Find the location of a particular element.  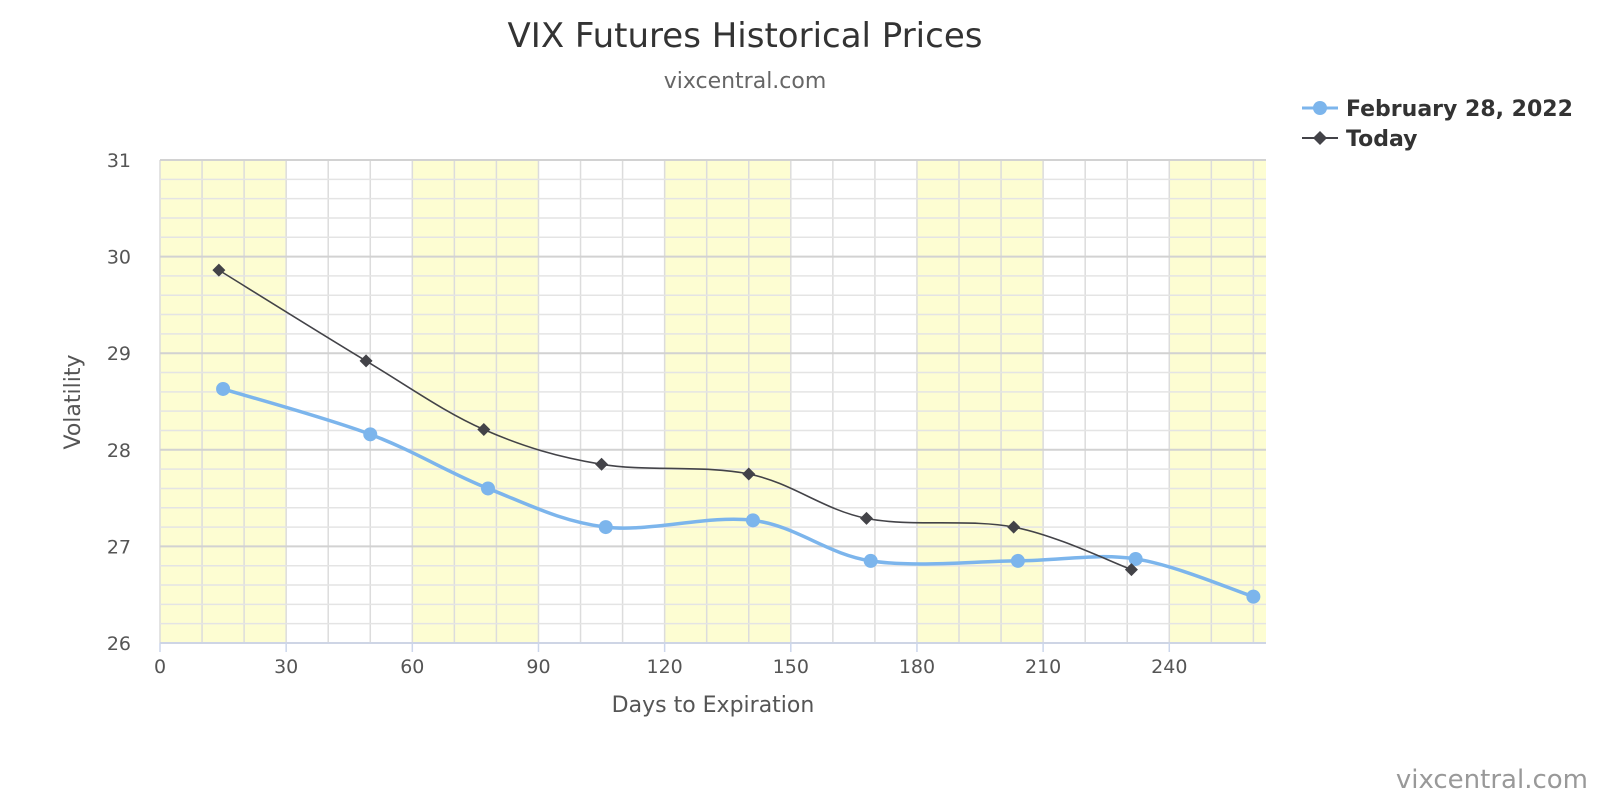

x-axis-ticks: 0 30 60 90 120 150 180 210 240 is located at coordinates (670, 660).